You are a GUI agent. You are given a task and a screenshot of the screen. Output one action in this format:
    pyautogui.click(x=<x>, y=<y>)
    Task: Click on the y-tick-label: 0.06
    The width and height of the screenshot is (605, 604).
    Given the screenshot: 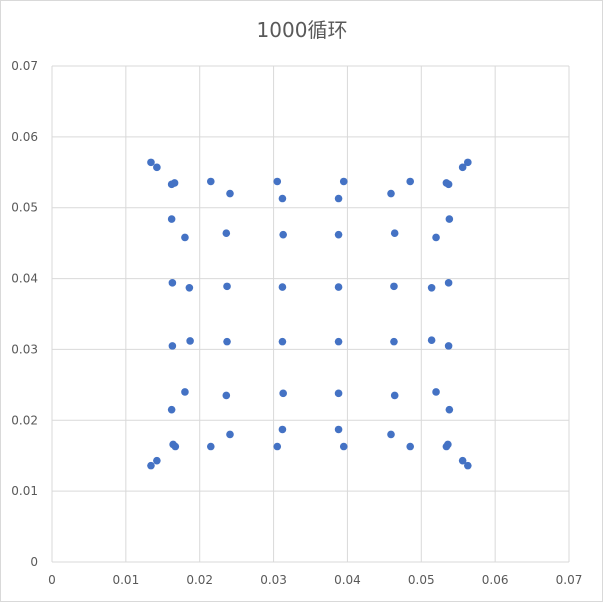 What is the action you would take?
    pyautogui.click(x=24, y=137)
    